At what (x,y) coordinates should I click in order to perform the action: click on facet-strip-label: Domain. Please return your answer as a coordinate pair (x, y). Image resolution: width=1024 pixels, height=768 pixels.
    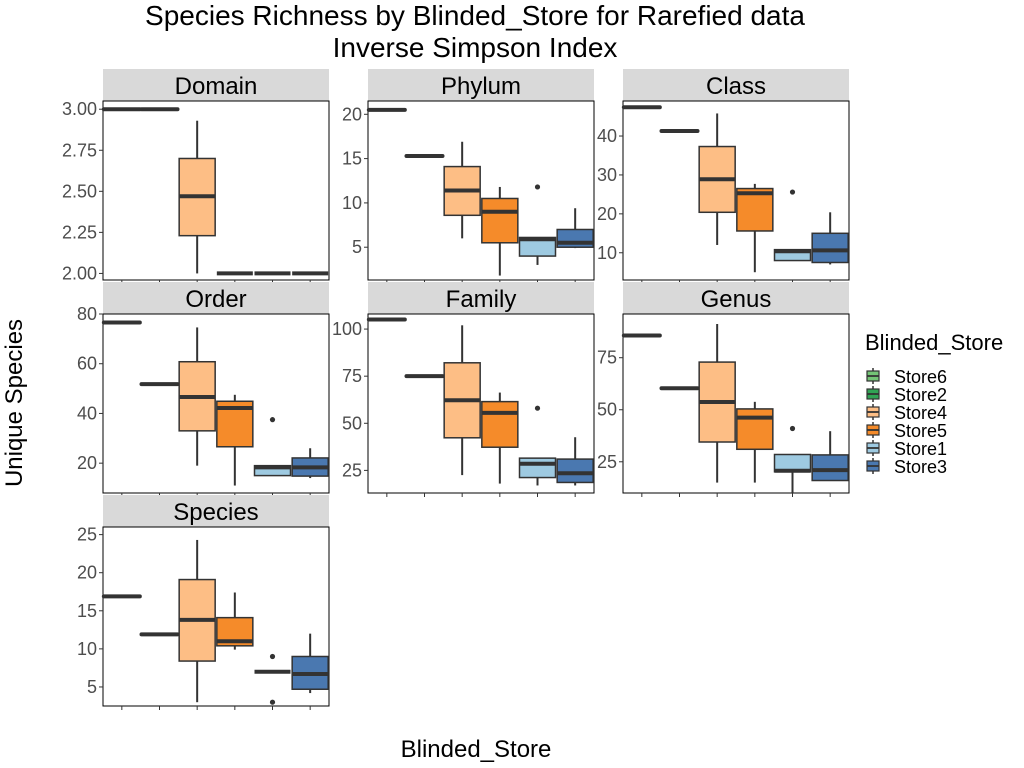
    Looking at the image, I should click on (216, 86).